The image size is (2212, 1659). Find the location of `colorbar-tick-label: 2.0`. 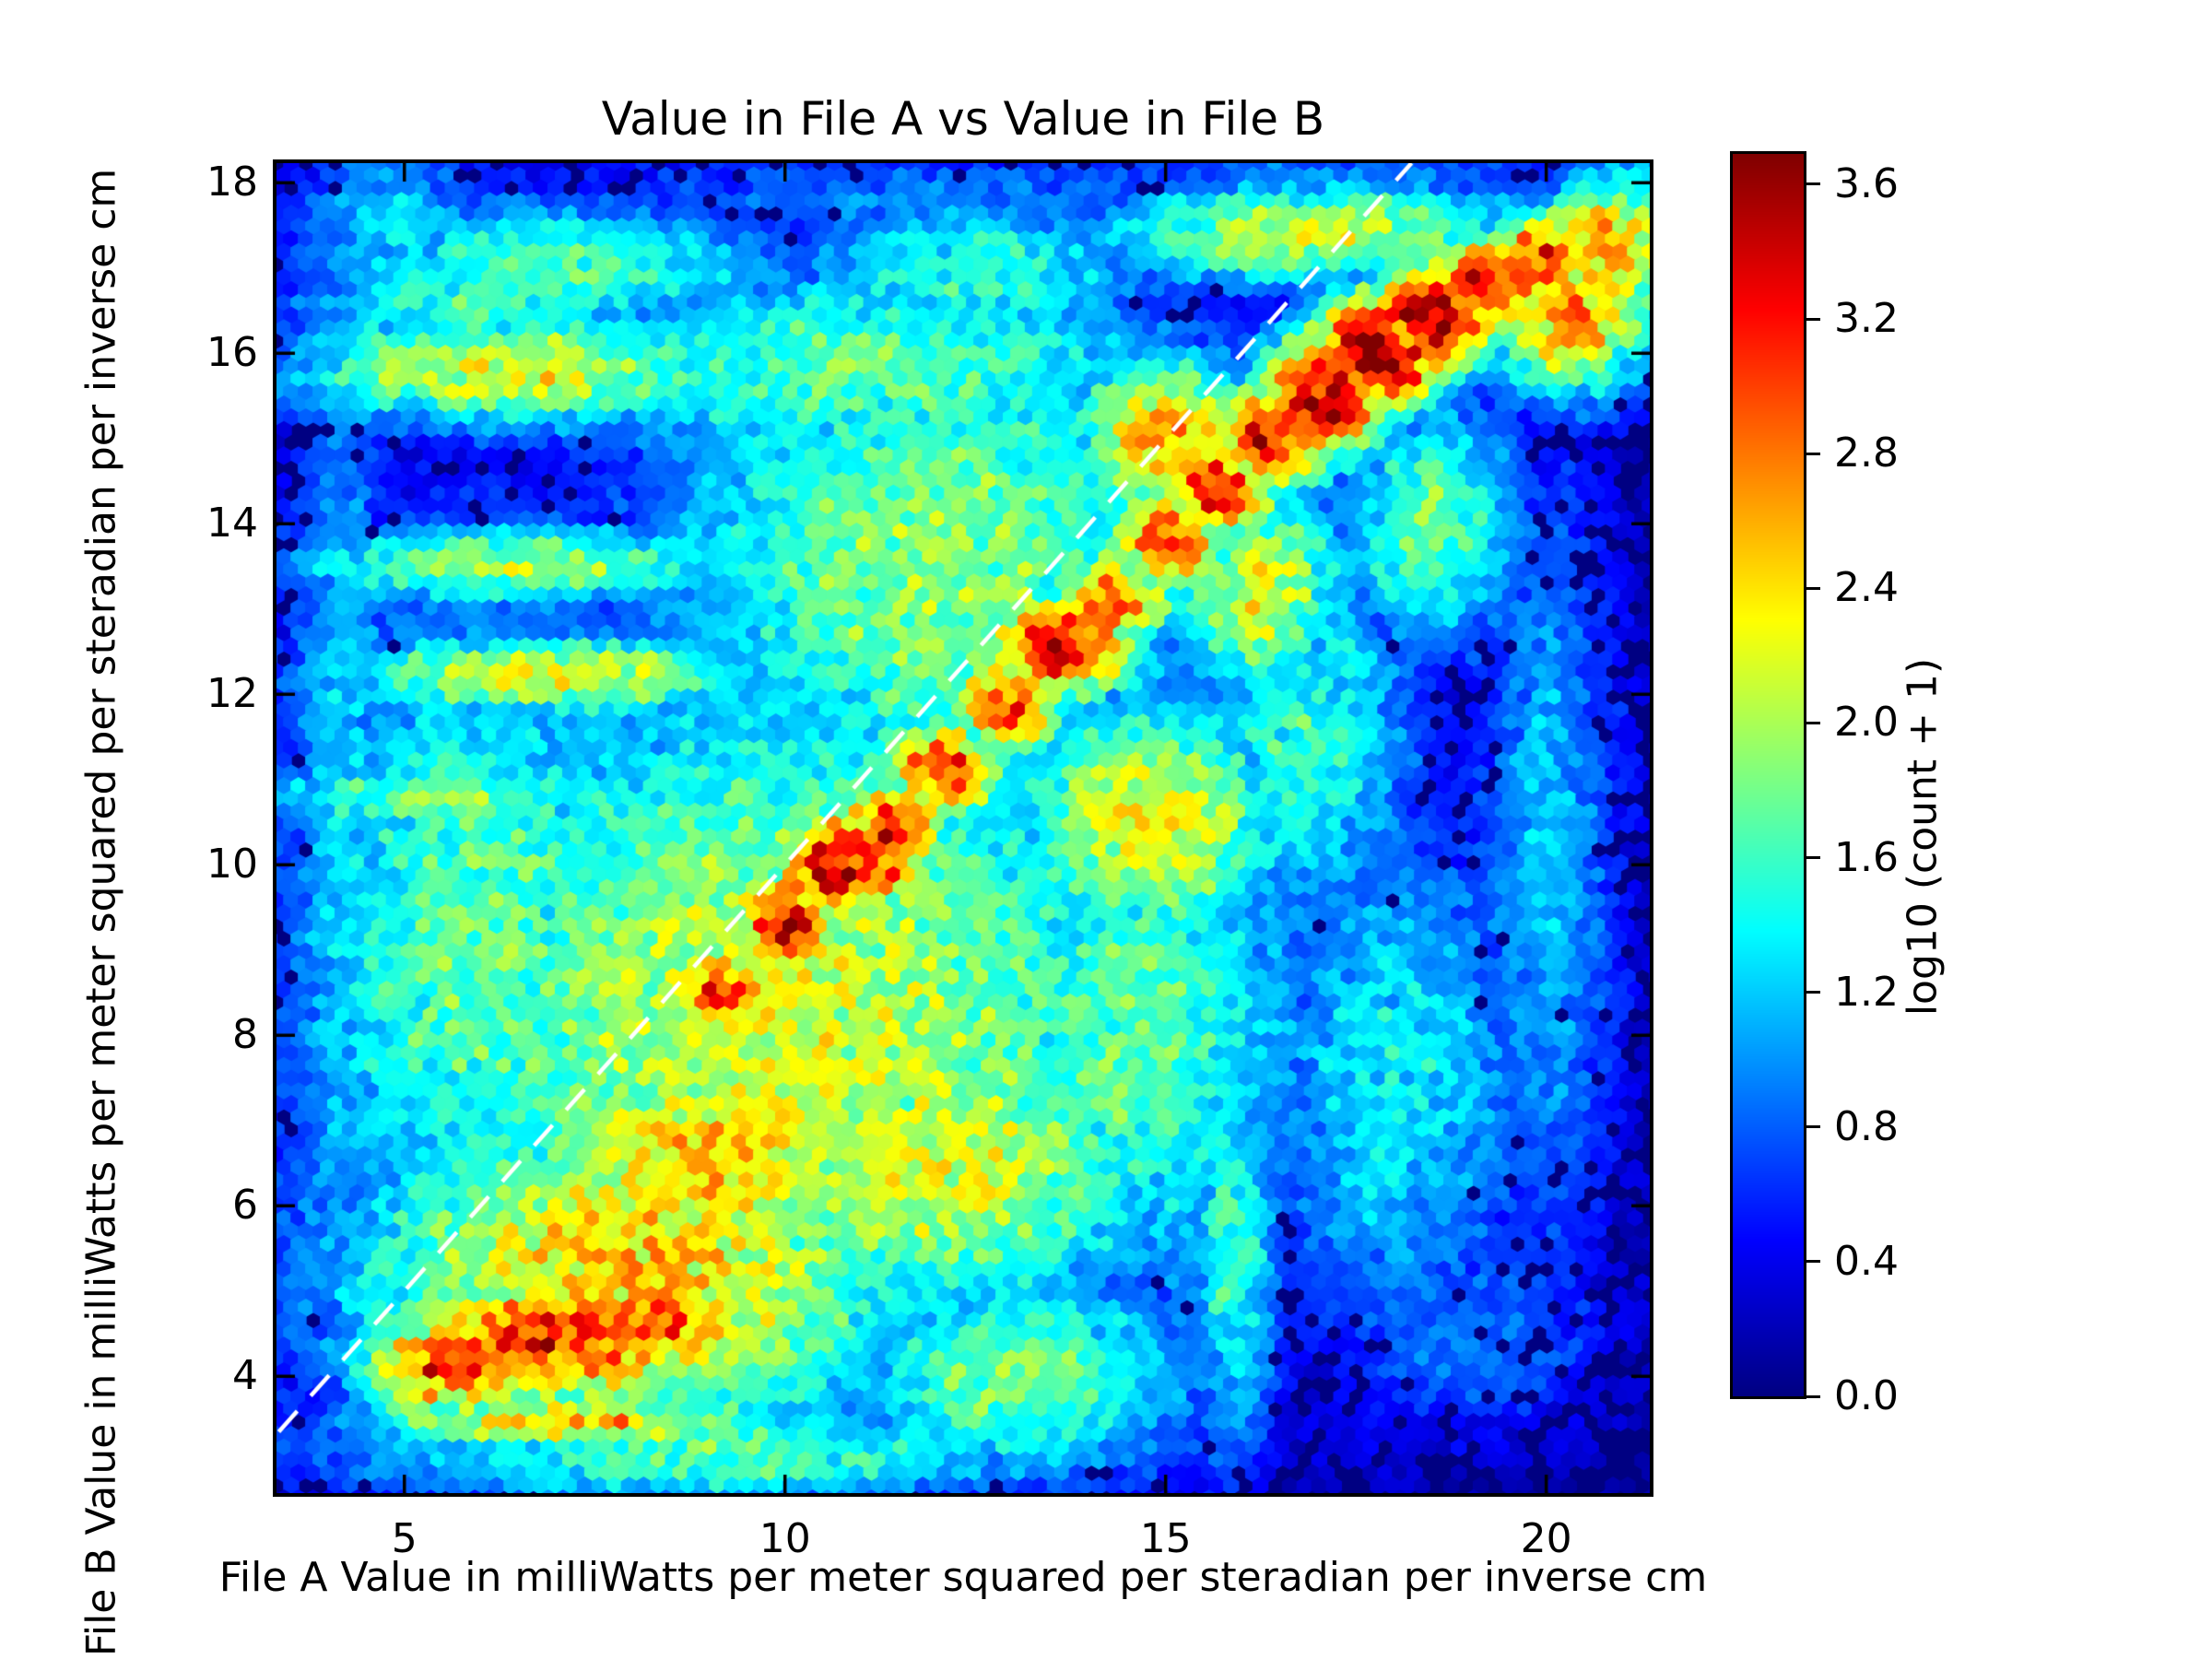

colorbar-tick-label: 2.0 is located at coordinates (1866, 723).